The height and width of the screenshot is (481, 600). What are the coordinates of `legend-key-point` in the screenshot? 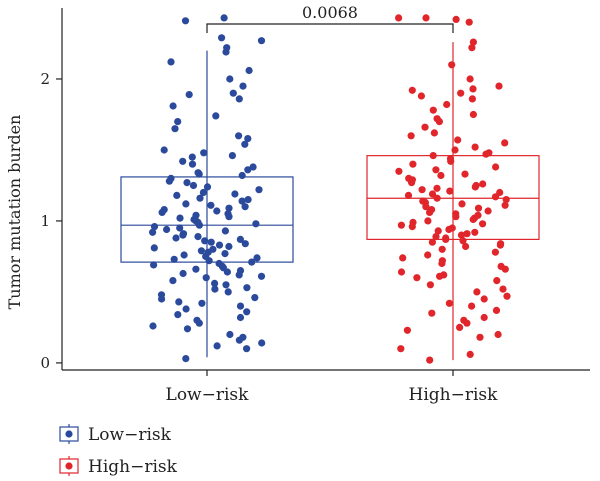 It's located at (69, 434).